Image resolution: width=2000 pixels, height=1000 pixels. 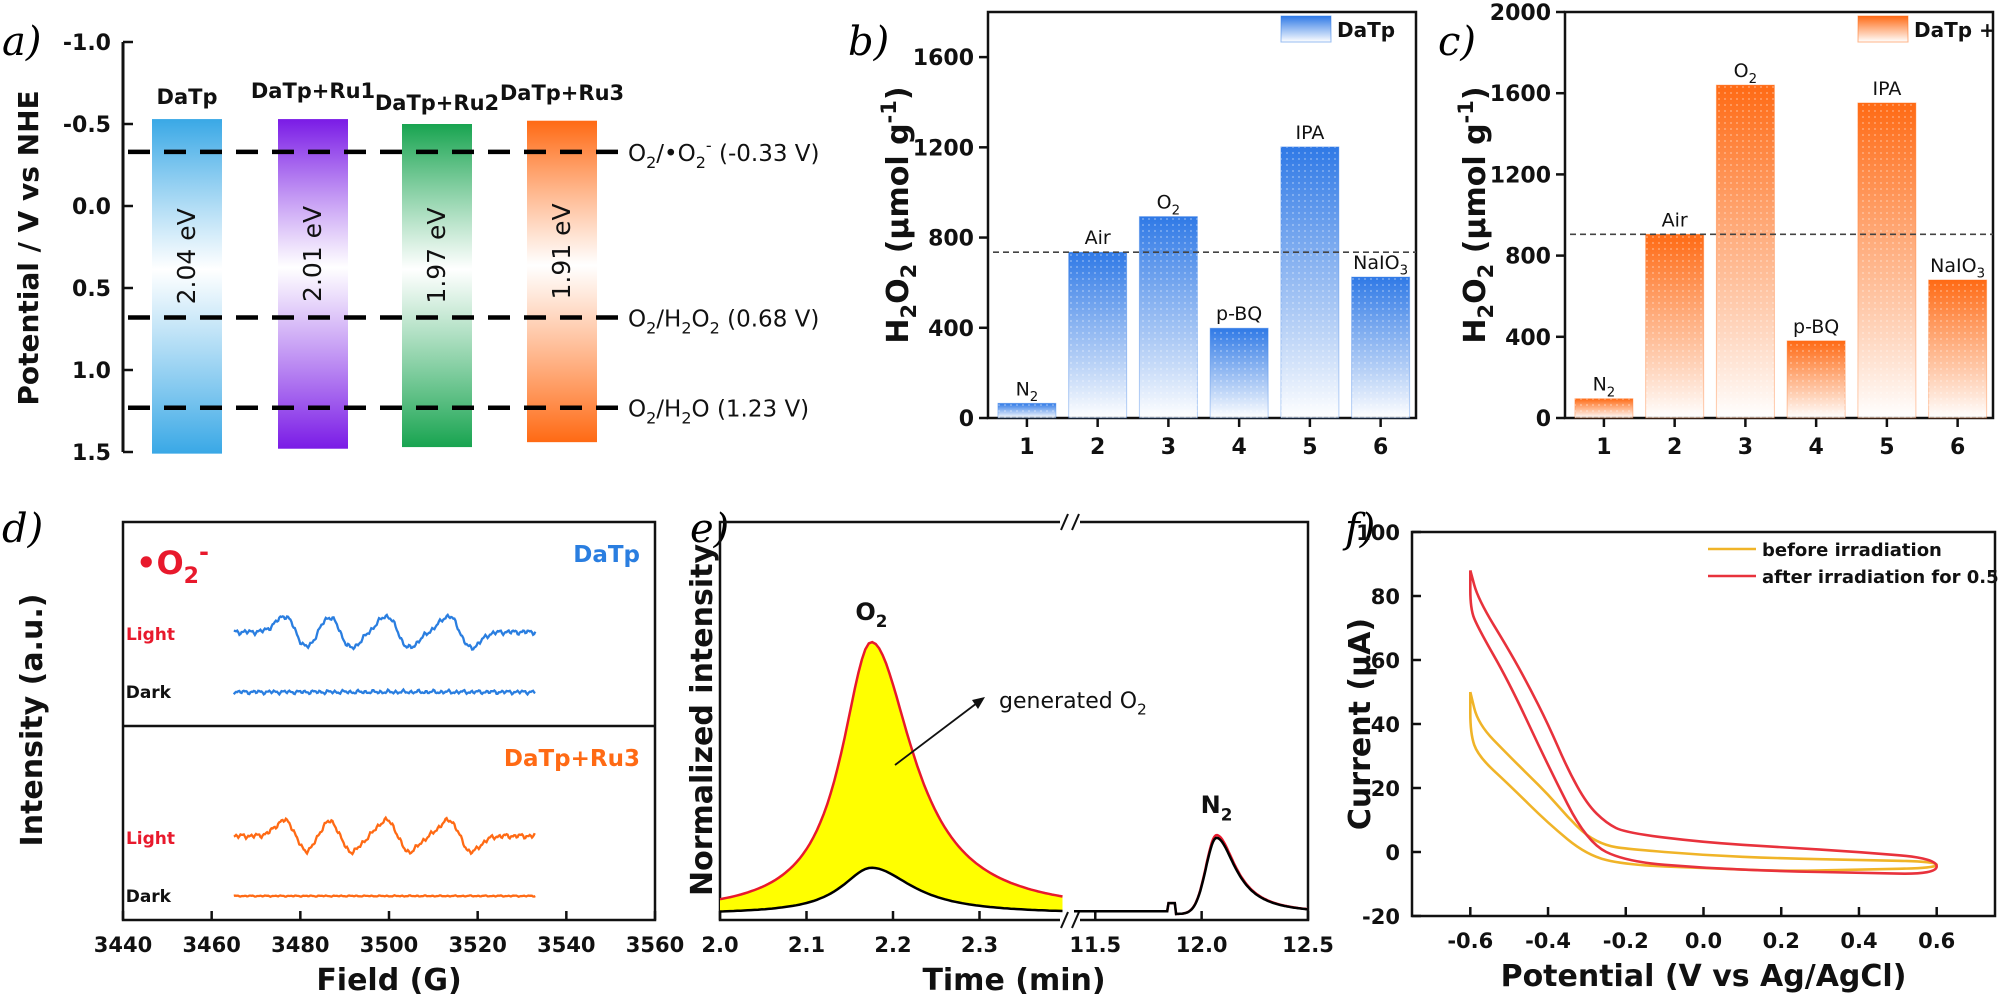 What do you see at coordinates (709, 529) in the screenshot?
I see `panel-e-label: e)` at bounding box center [709, 529].